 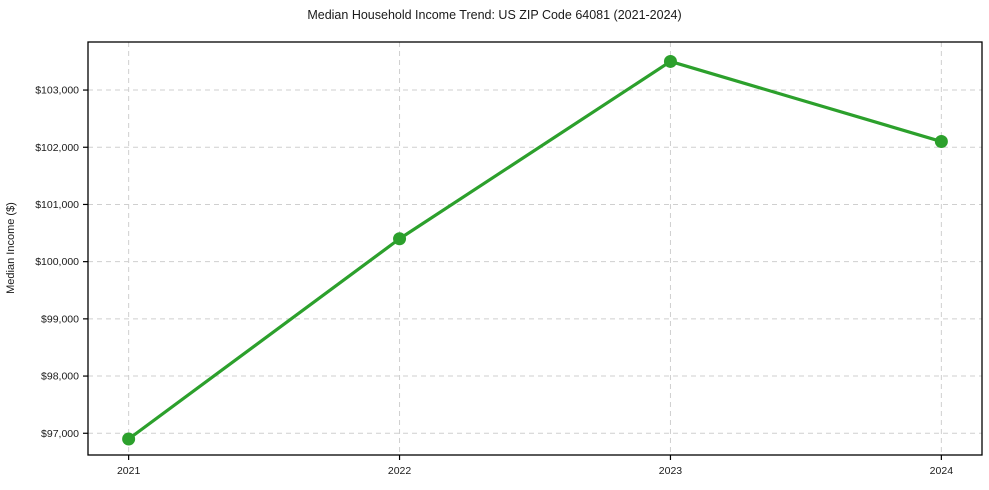 I want to click on y-tick-label: $102,000, so click(x=57, y=148).